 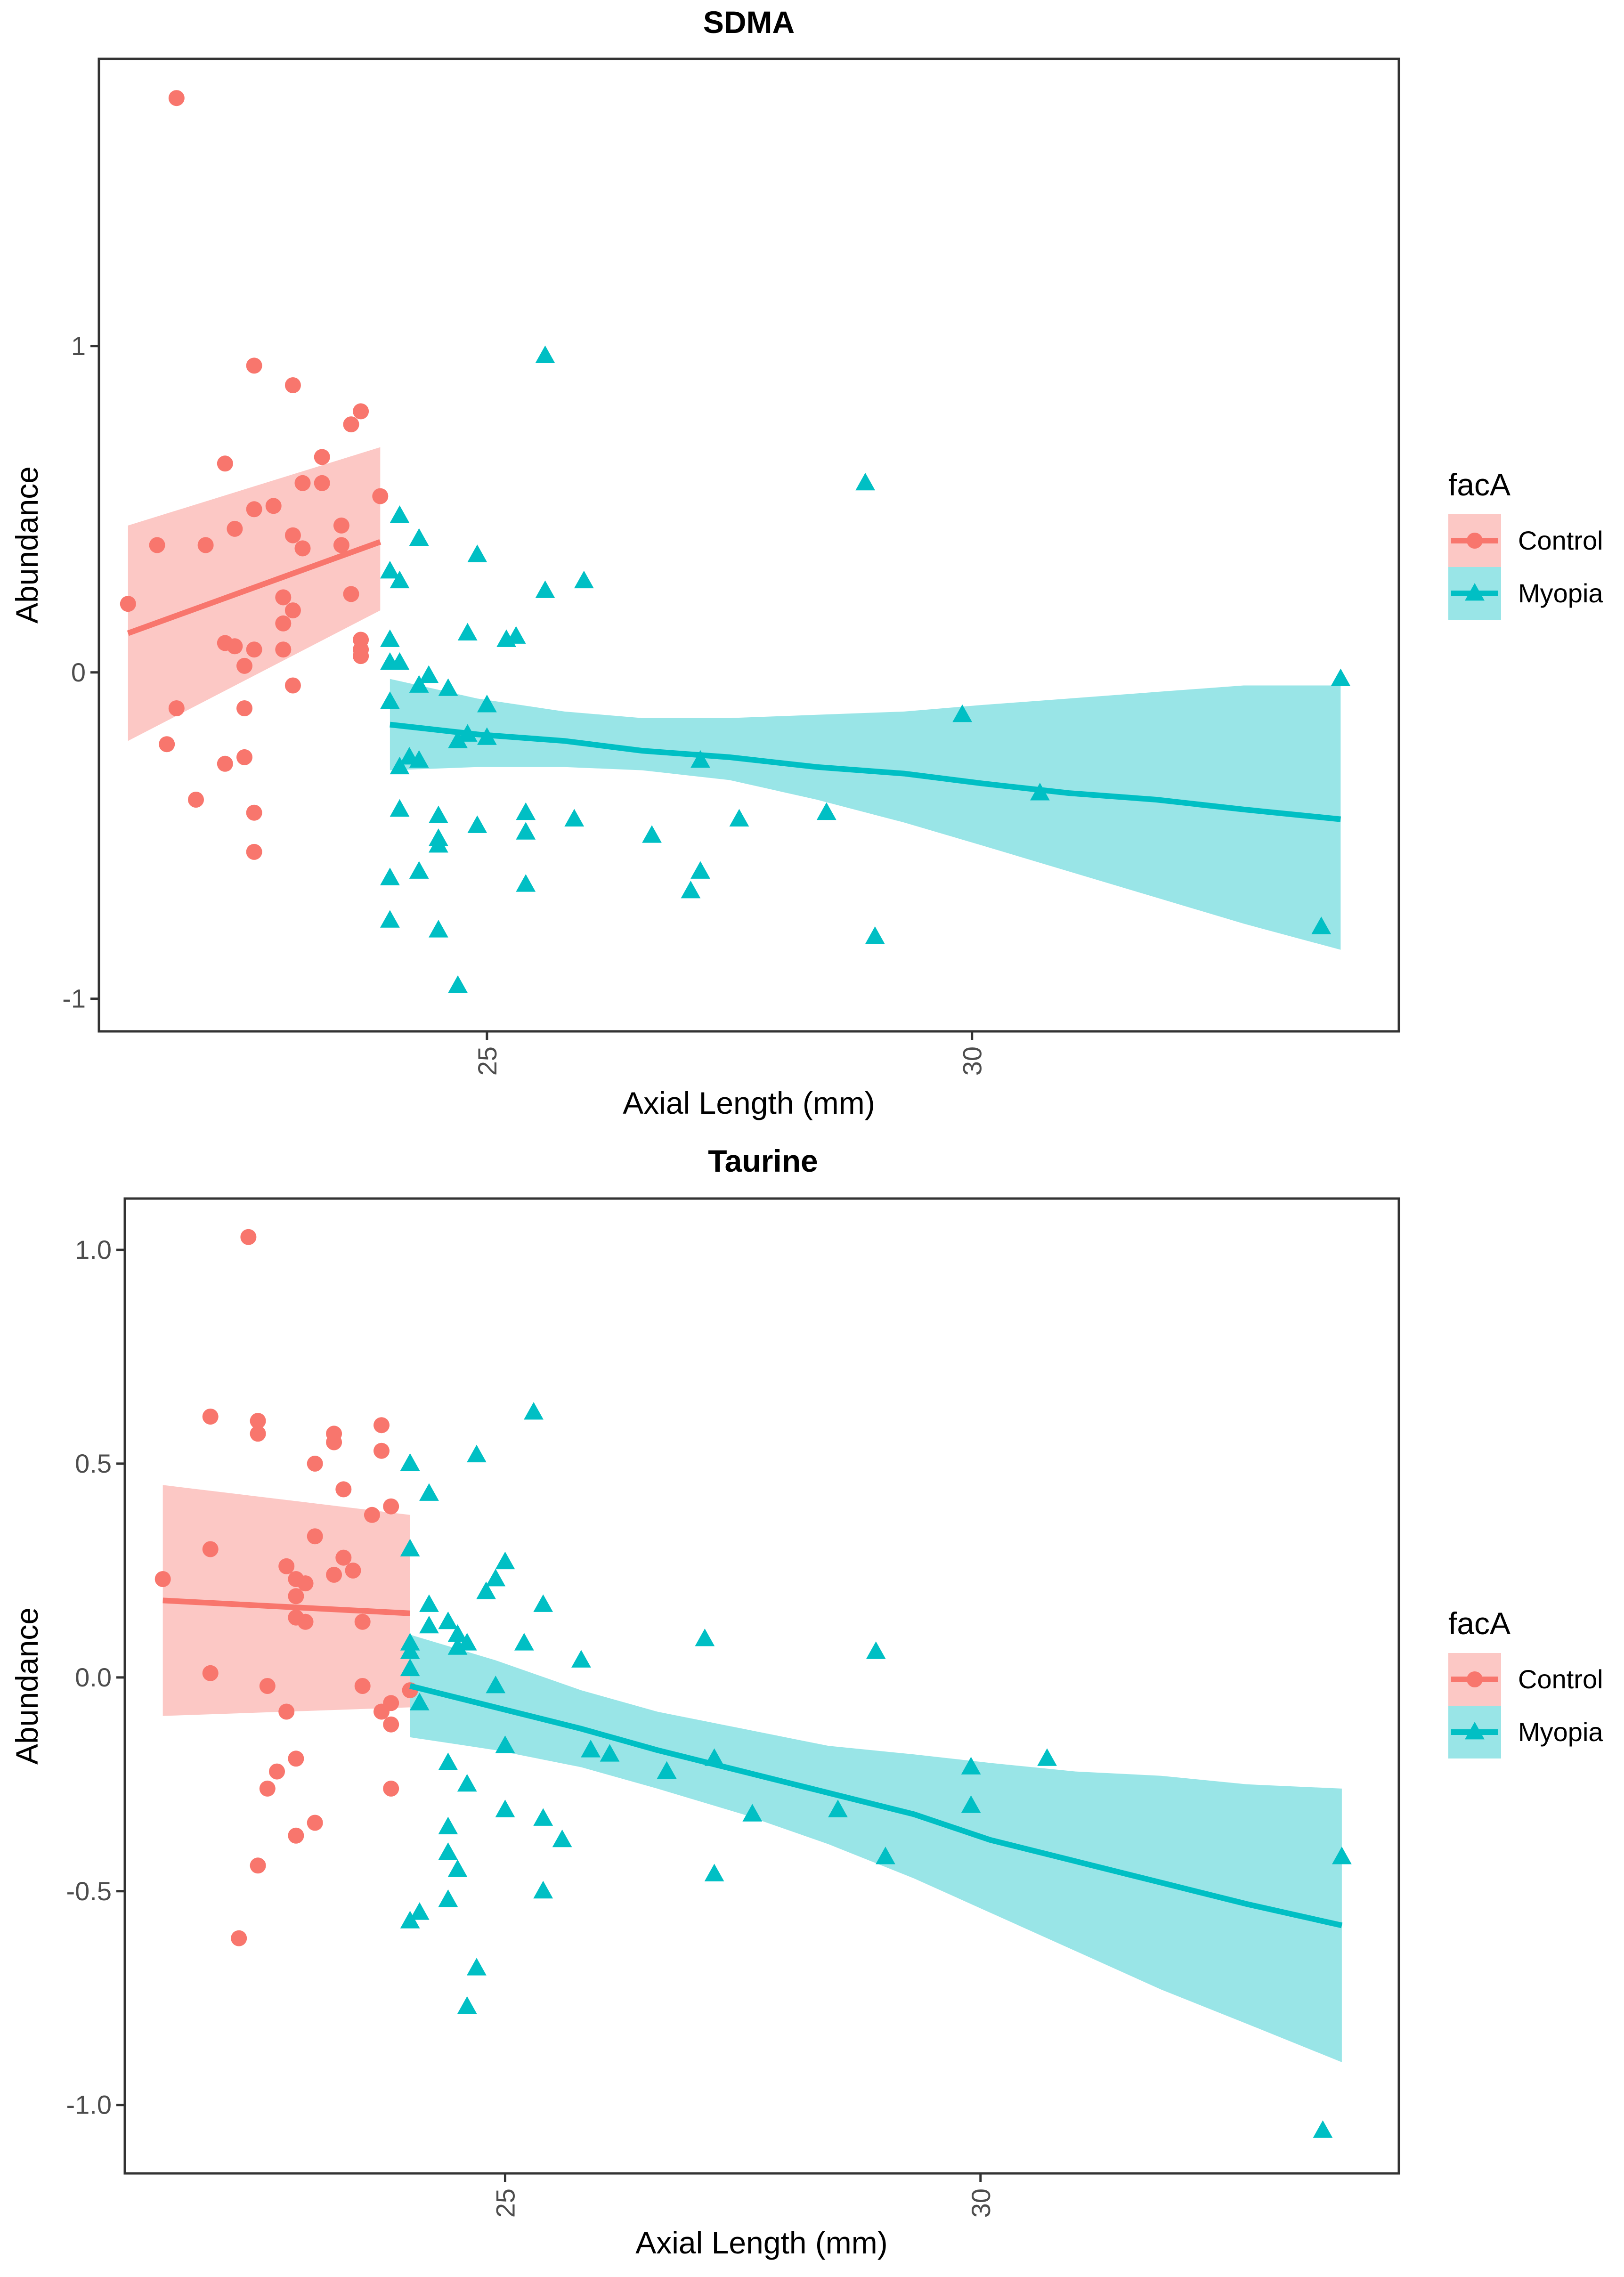 I want to click on y-tick-label: 1, so click(x=78, y=346).